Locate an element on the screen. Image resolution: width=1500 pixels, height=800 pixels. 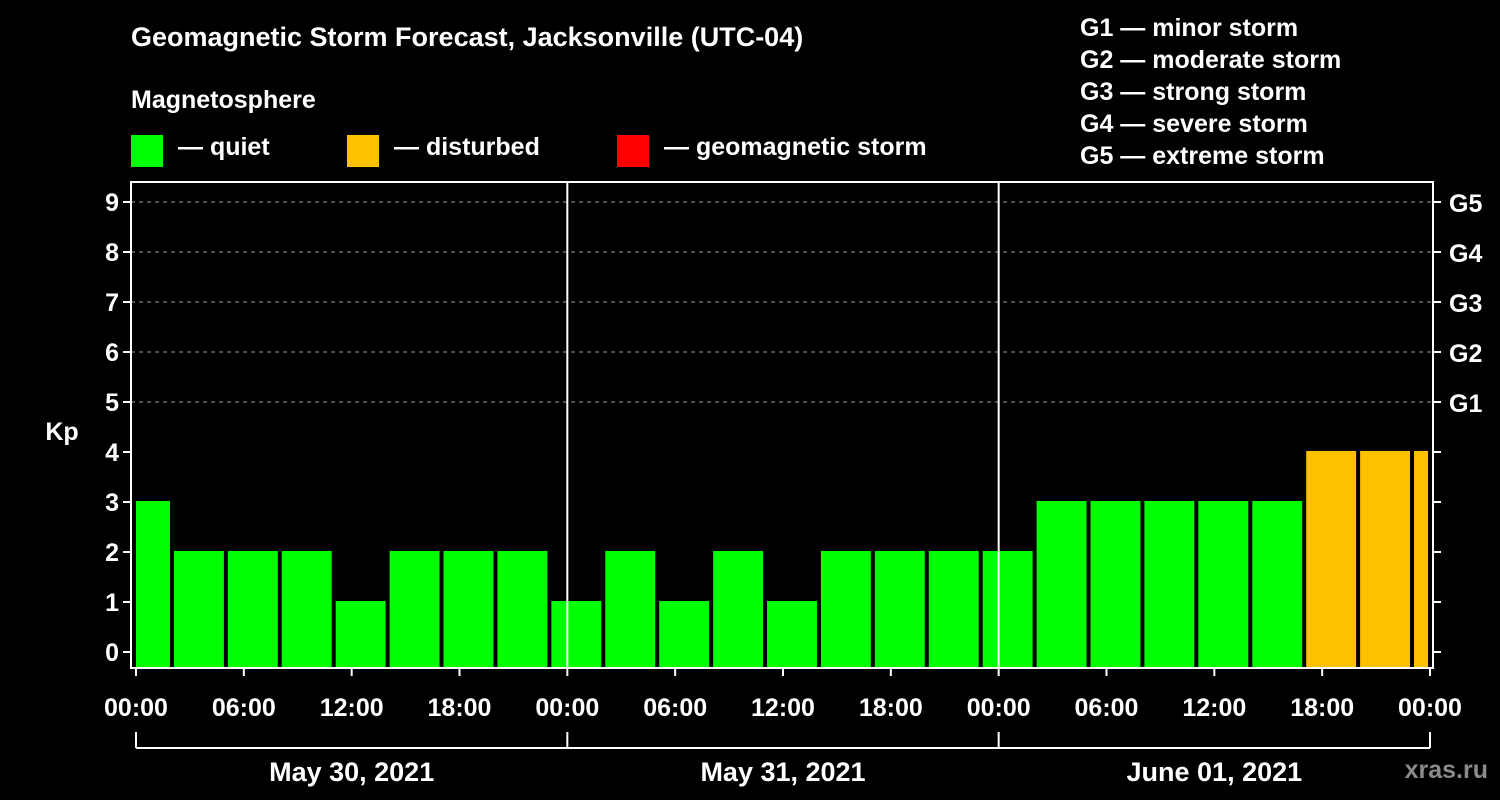
y-tick-label-2: 2 is located at coordinates (112, 553).